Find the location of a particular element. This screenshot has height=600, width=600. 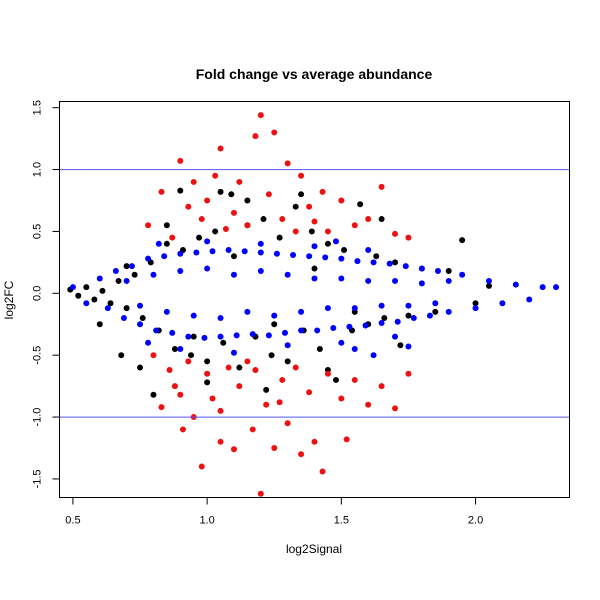

y-axis: -1.5 -1.0 -0.5 0.0 0.5 1.0 1.5 is located at coordinates (46, 294).